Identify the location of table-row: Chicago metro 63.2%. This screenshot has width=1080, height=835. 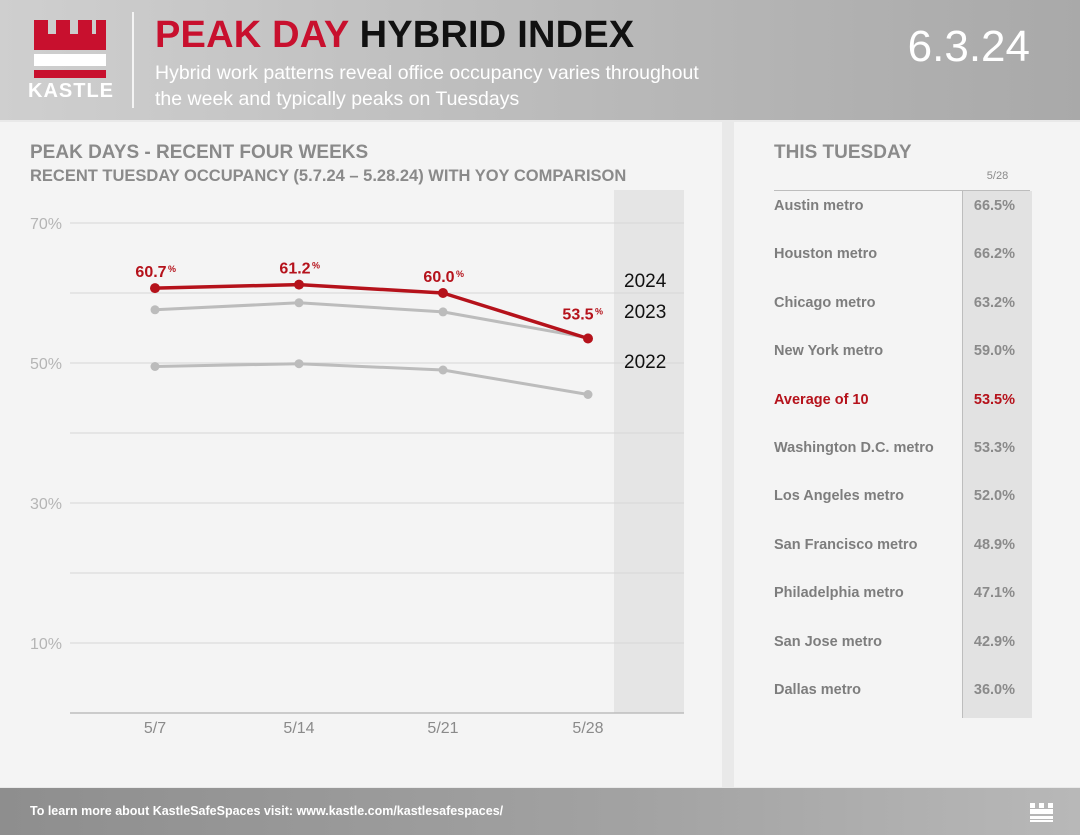
(902, 309).